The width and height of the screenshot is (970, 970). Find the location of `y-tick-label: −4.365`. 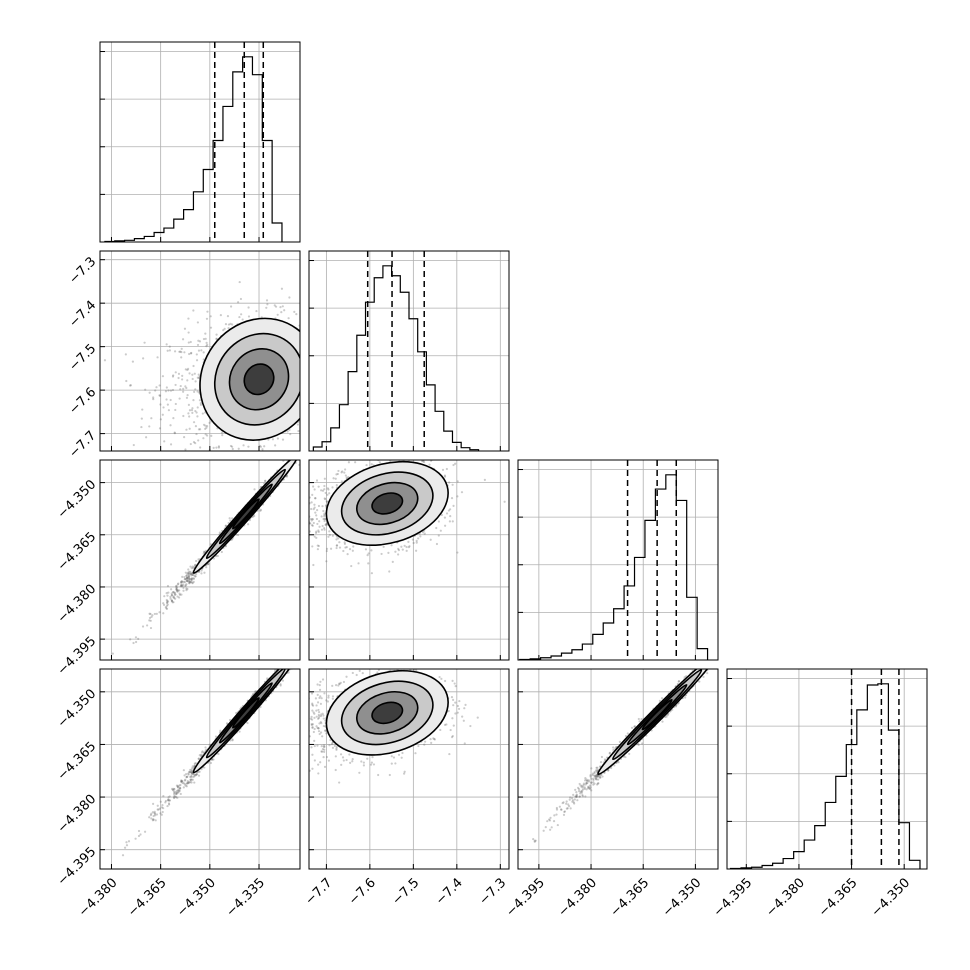

y-tick-label: −4.365 is located at coordinates (77, 551).